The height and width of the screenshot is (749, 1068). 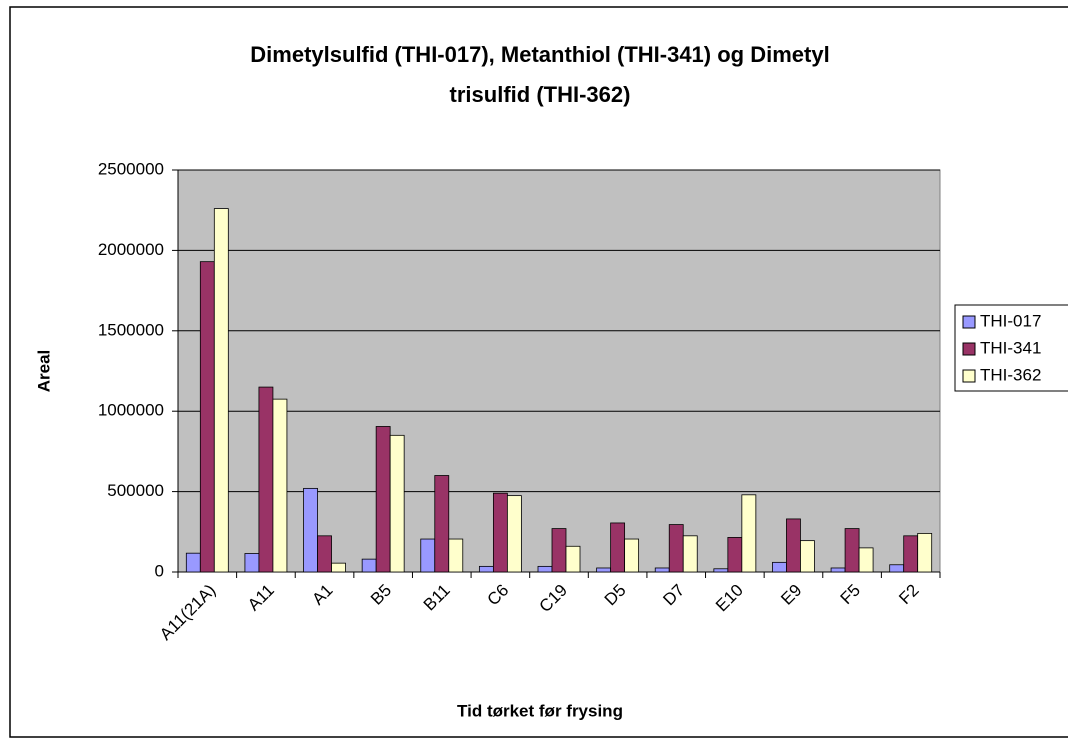 I want to click on y-tick-label: 1500000, so click(x=131, y=329).